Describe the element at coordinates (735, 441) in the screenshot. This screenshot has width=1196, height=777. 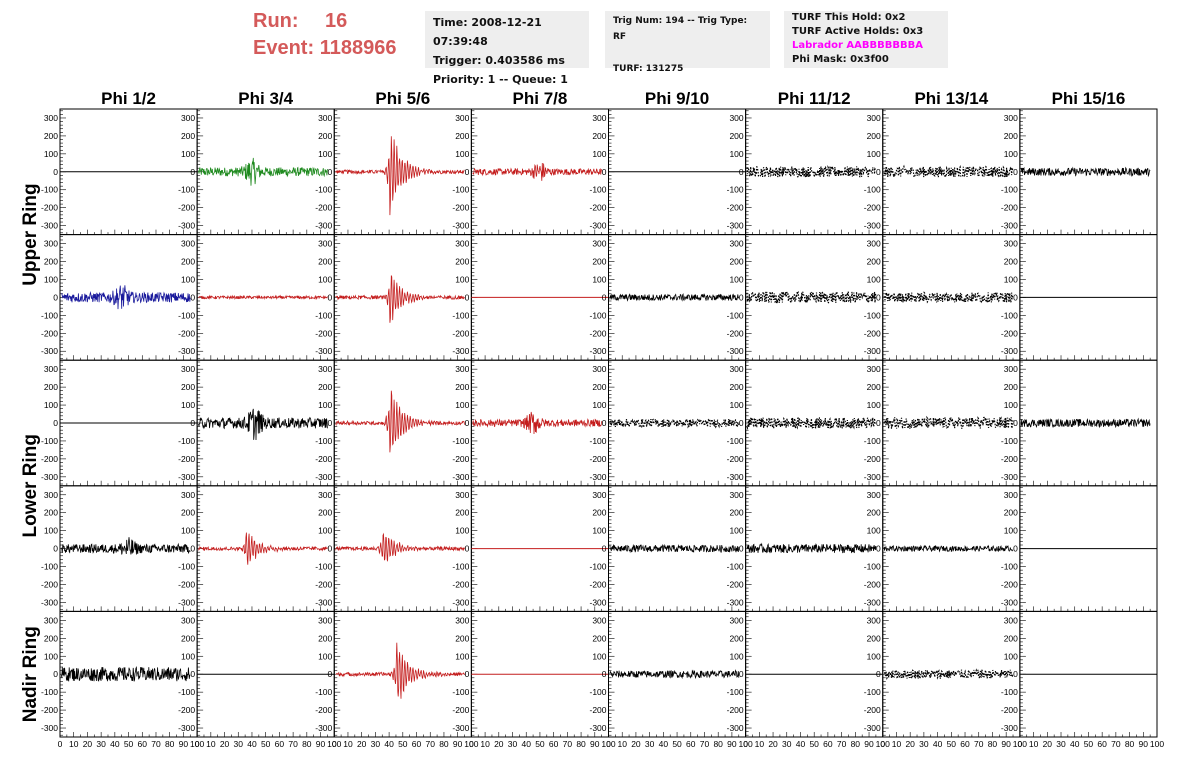
I see `ytick-label-r3c6: -100` at that location.